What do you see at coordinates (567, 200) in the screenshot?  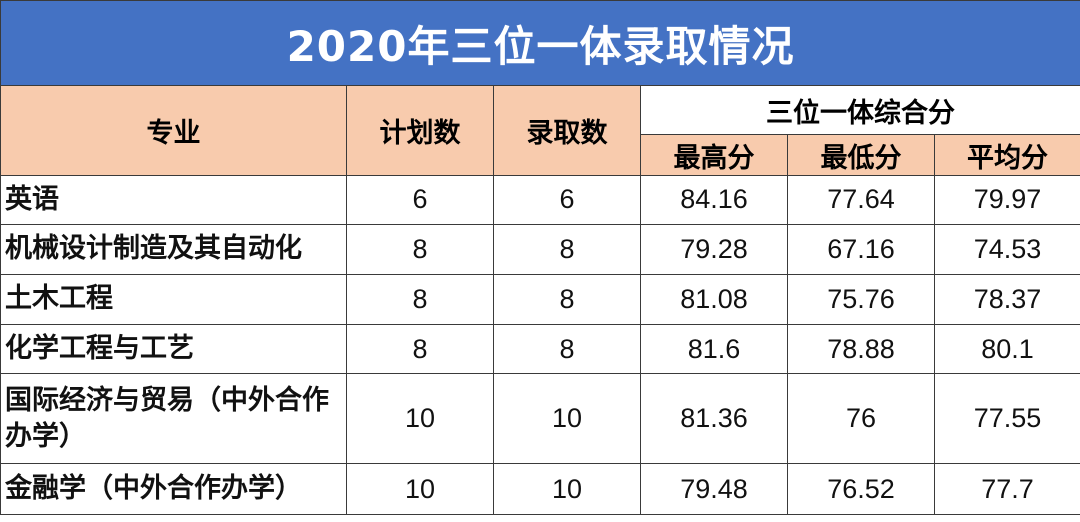 I see `cell-admitted: 6` at bounding box center [567, 200].